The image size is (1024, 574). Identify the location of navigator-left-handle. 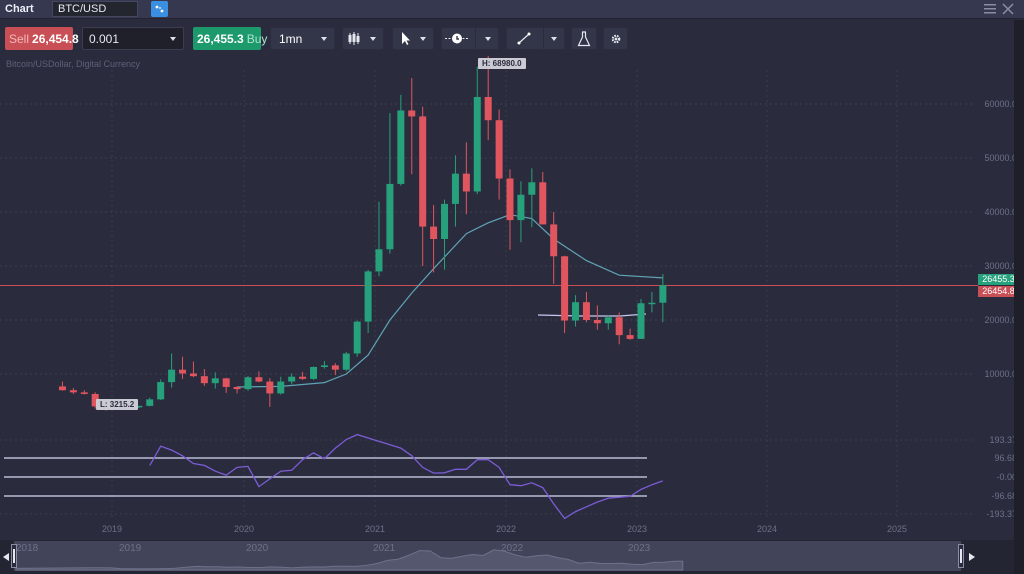
(14, 556).